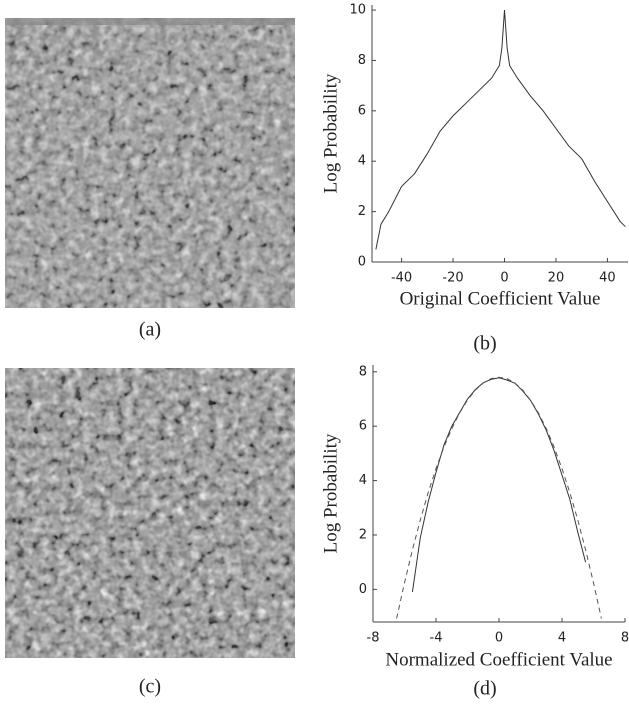 Image resolution: width=629 pixels, height=704 pixels. I want to click on x-axis-label: Original Coefficient Value, so click(500, 298).